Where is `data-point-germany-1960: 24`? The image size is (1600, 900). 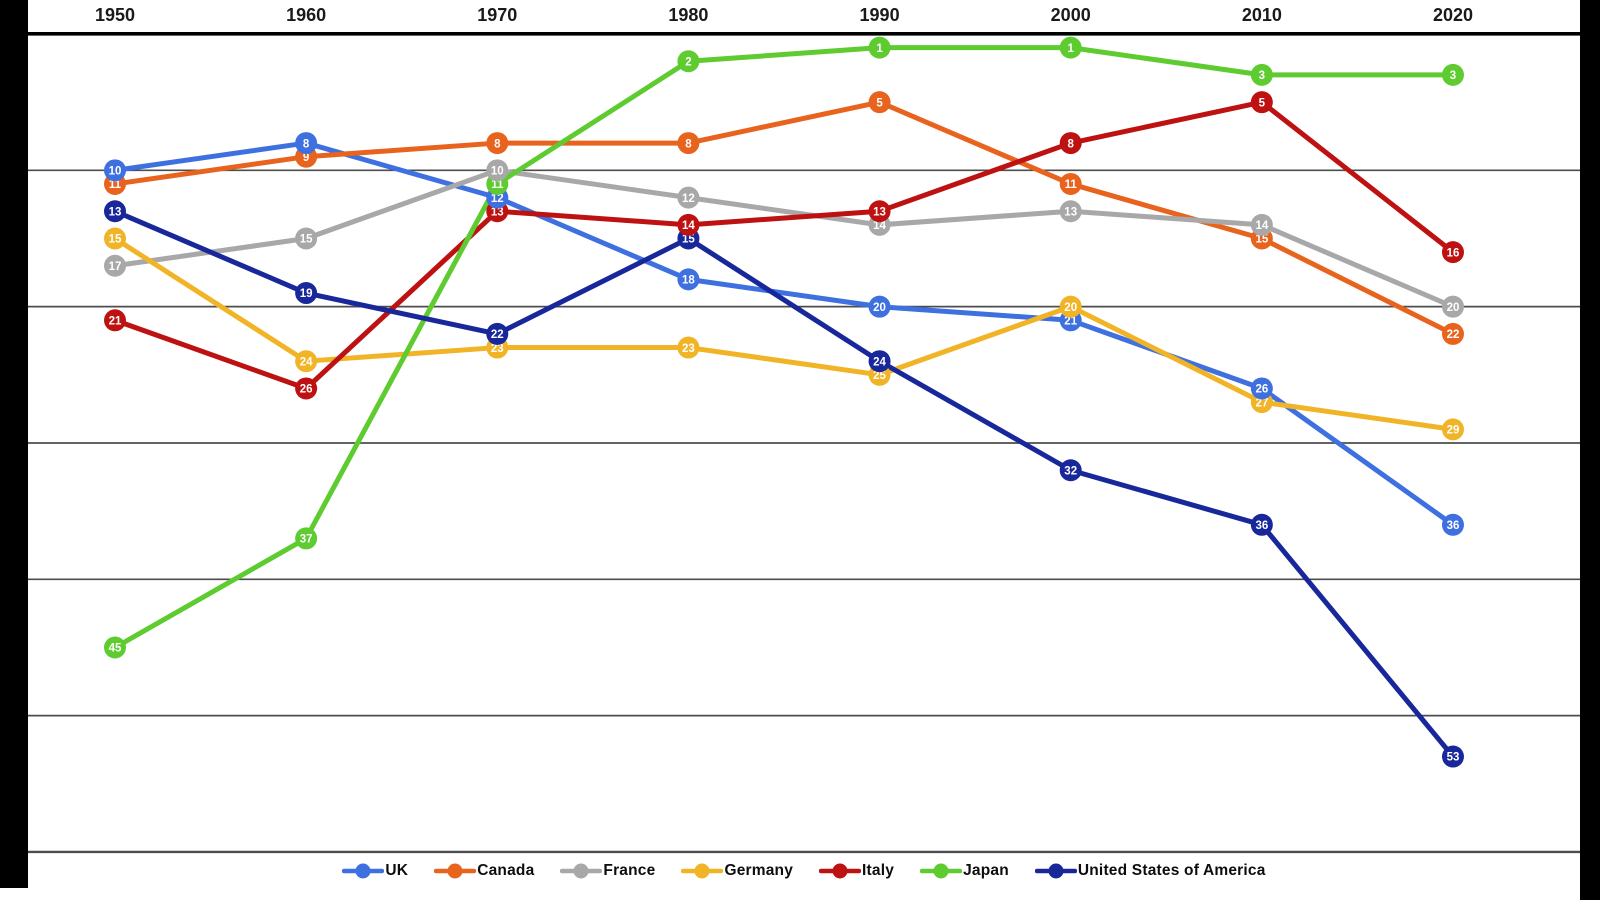 data-point-germany-1960: 24 is located at coordinates (306, 361).